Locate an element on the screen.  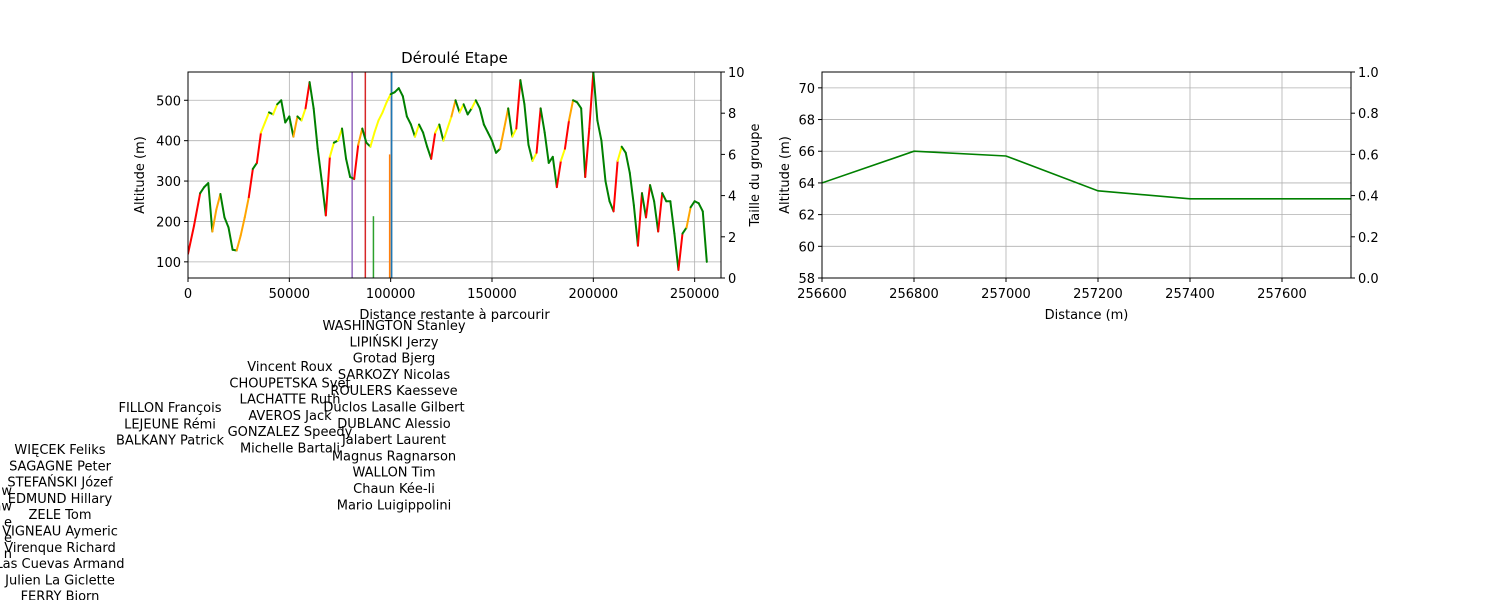
plot-area is located at coordinates (448, 175).